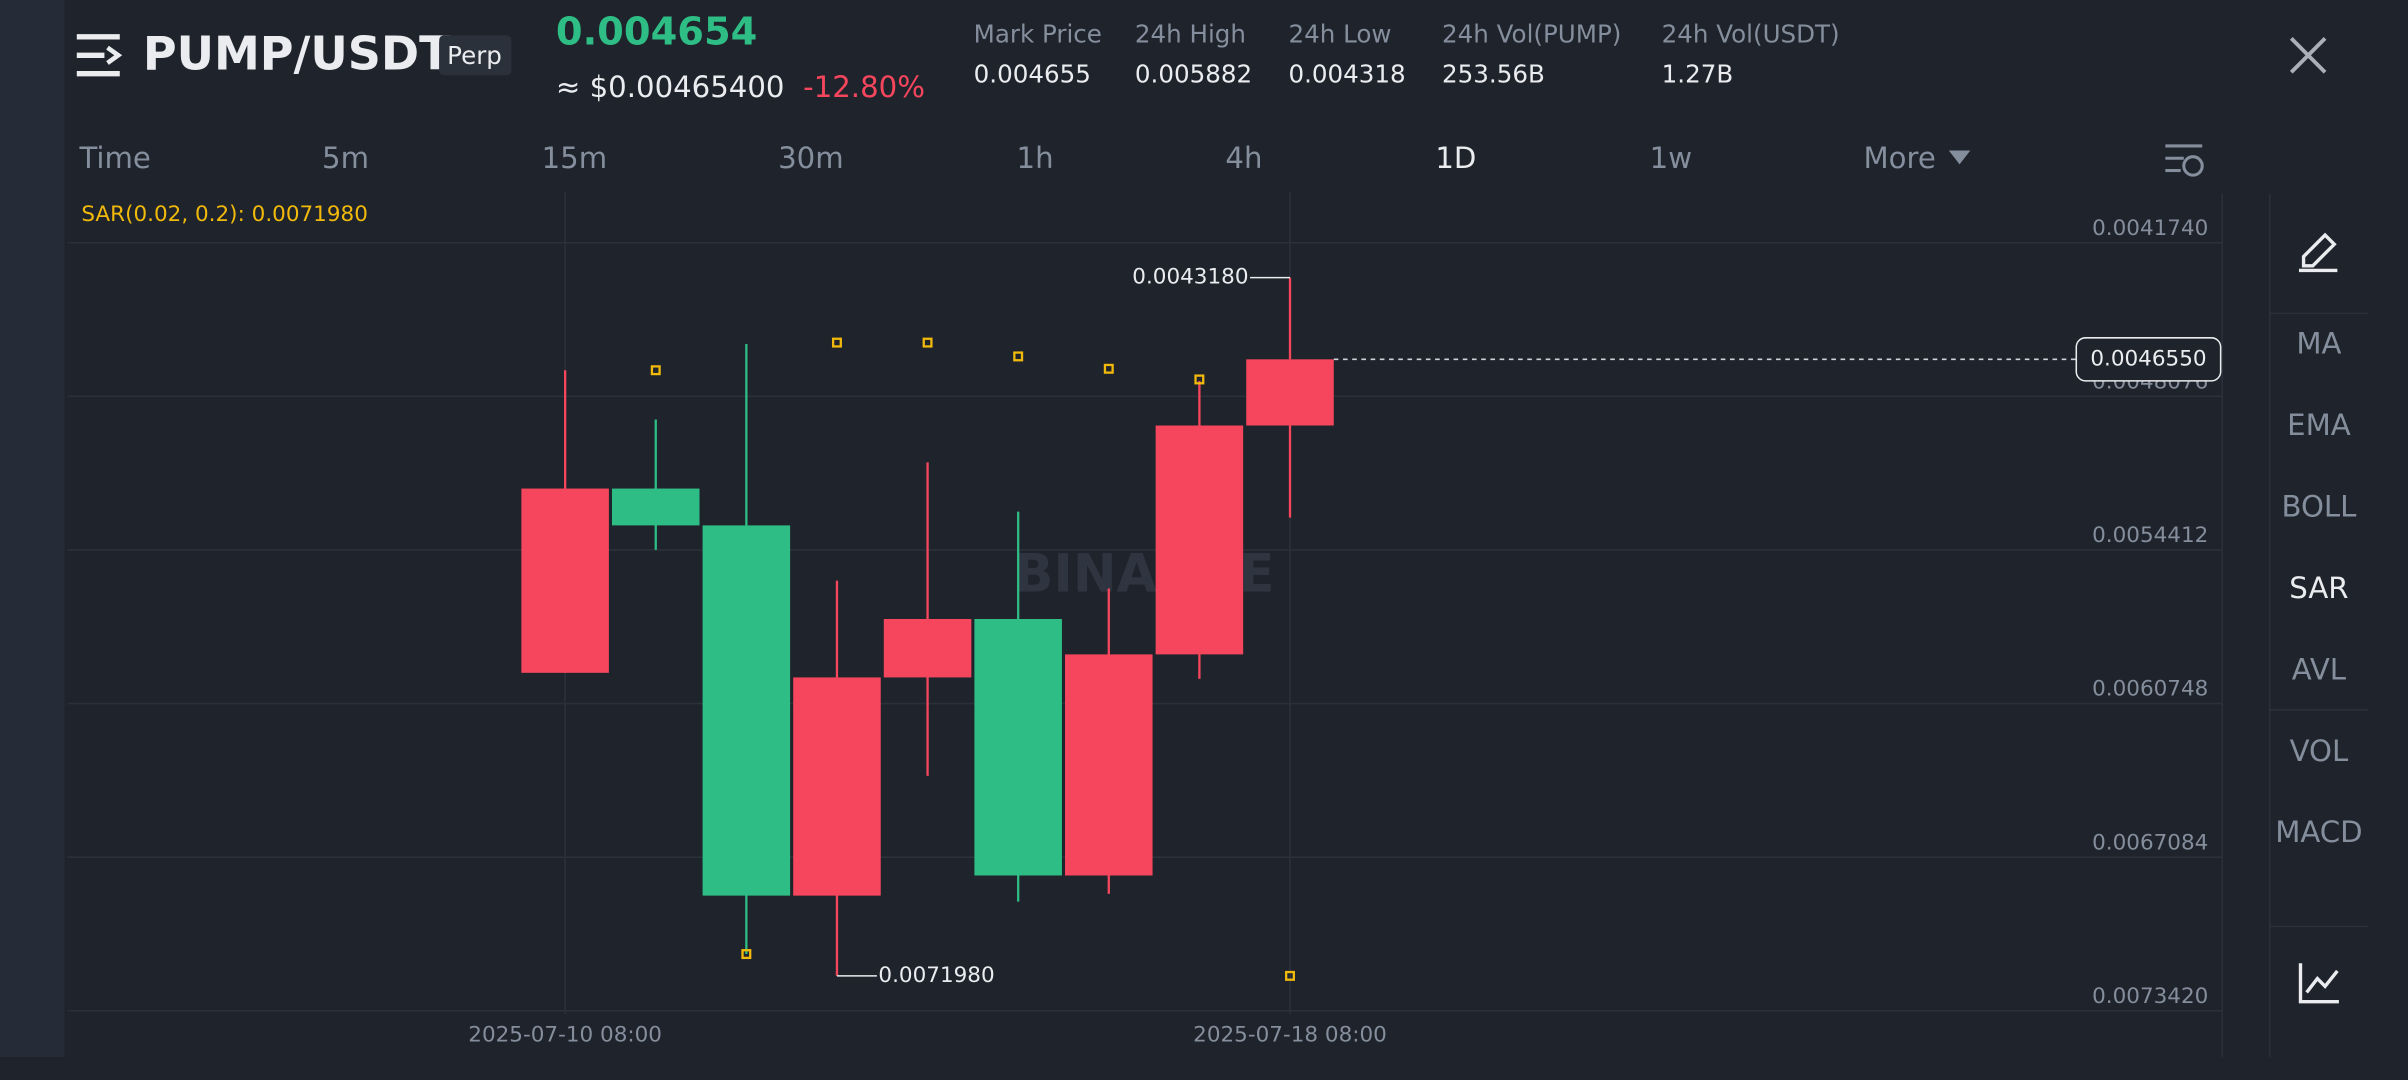 This screenshot has height=1080, width=2408. Describe the element at coordinates (1671, 158) in the screenshot. I see `timeframe: 1w` at that location.